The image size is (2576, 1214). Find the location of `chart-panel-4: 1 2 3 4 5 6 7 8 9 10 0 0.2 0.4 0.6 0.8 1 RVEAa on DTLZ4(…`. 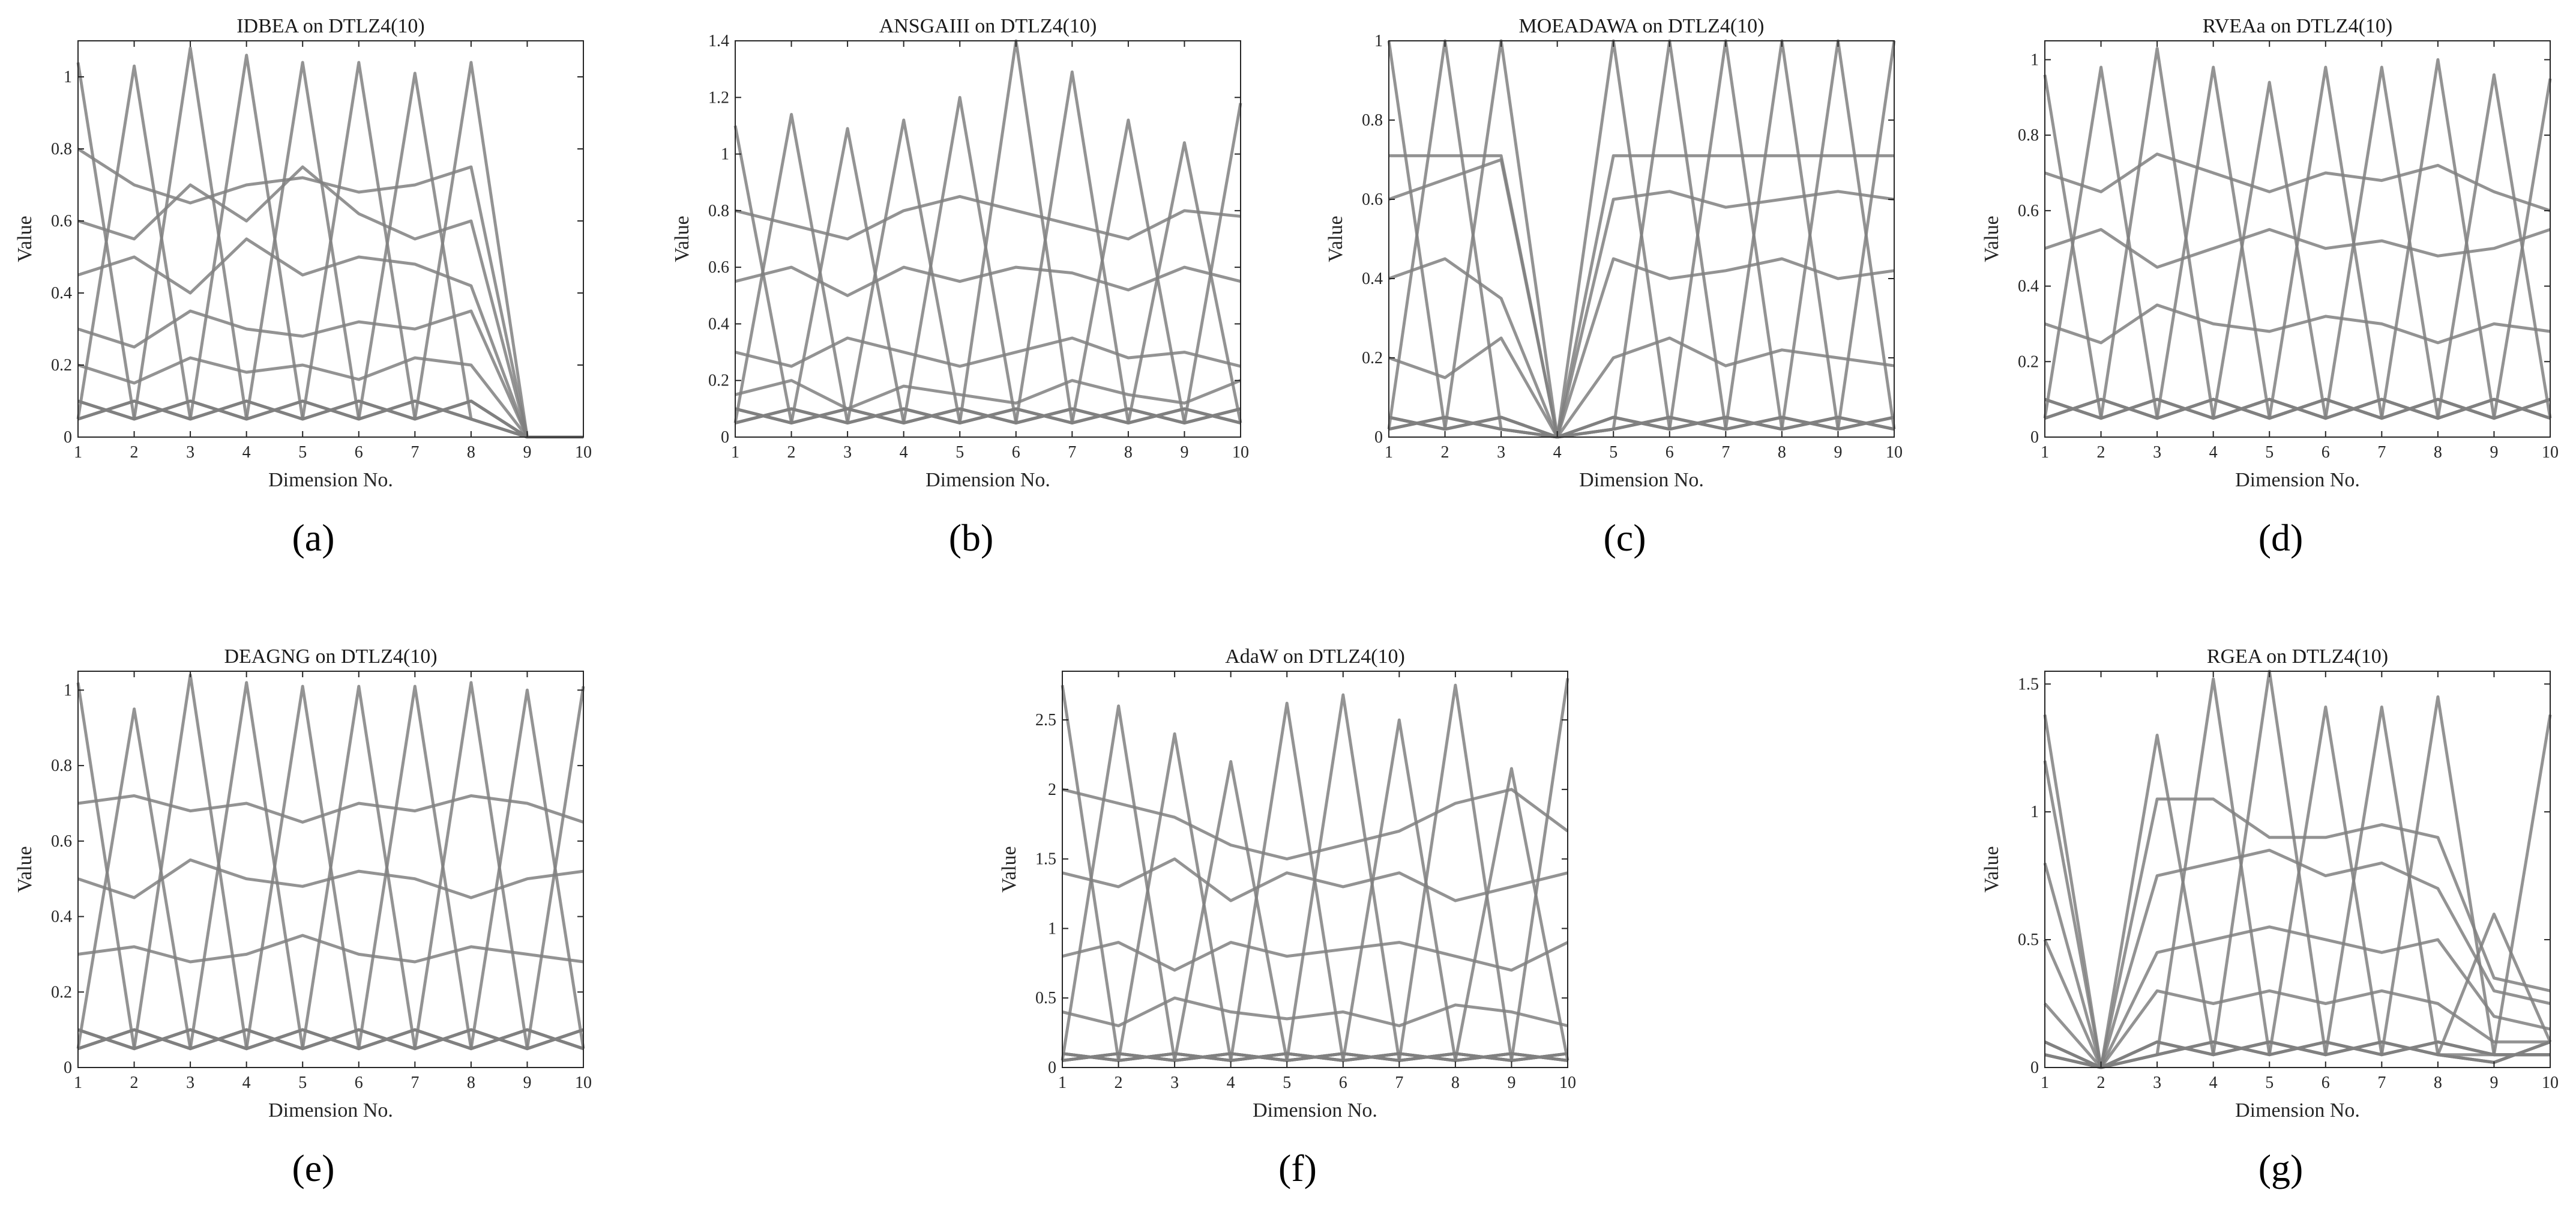

chart-panel-4: 1 2 3 4 5 6 7 8 9 10 0 0.2 0.4 0.6 0.8 1 RVEAa on DTLZ4(… is located at coordinates (2270, 287).